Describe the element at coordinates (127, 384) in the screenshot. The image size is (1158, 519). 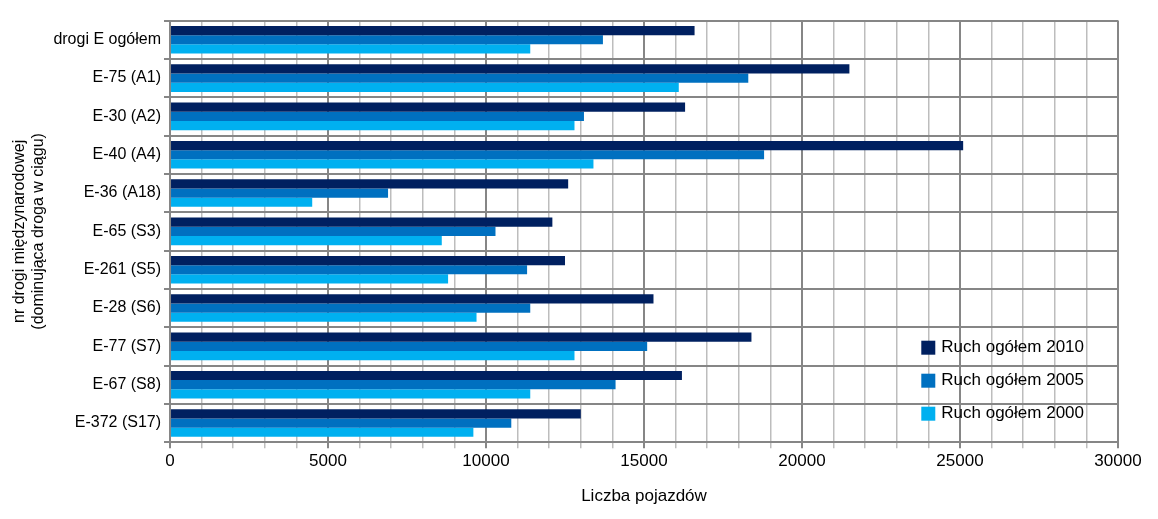
I see `y-tick-label: E-67 (S8)` at that location.